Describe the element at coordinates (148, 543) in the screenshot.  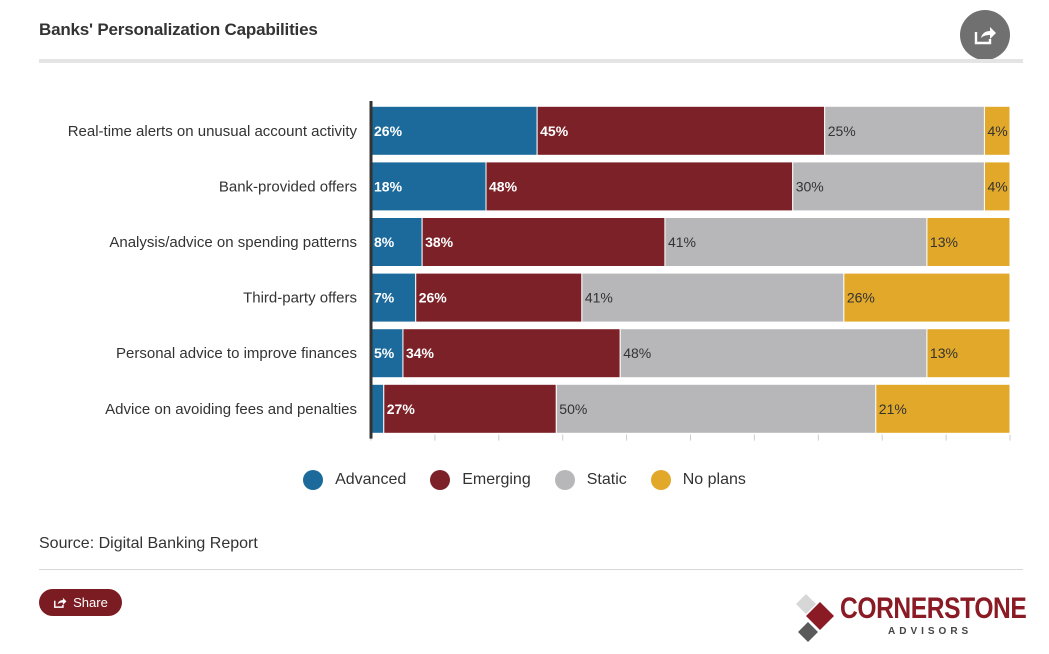
I see `source-note: Source: Digital Banking Report` at that location.